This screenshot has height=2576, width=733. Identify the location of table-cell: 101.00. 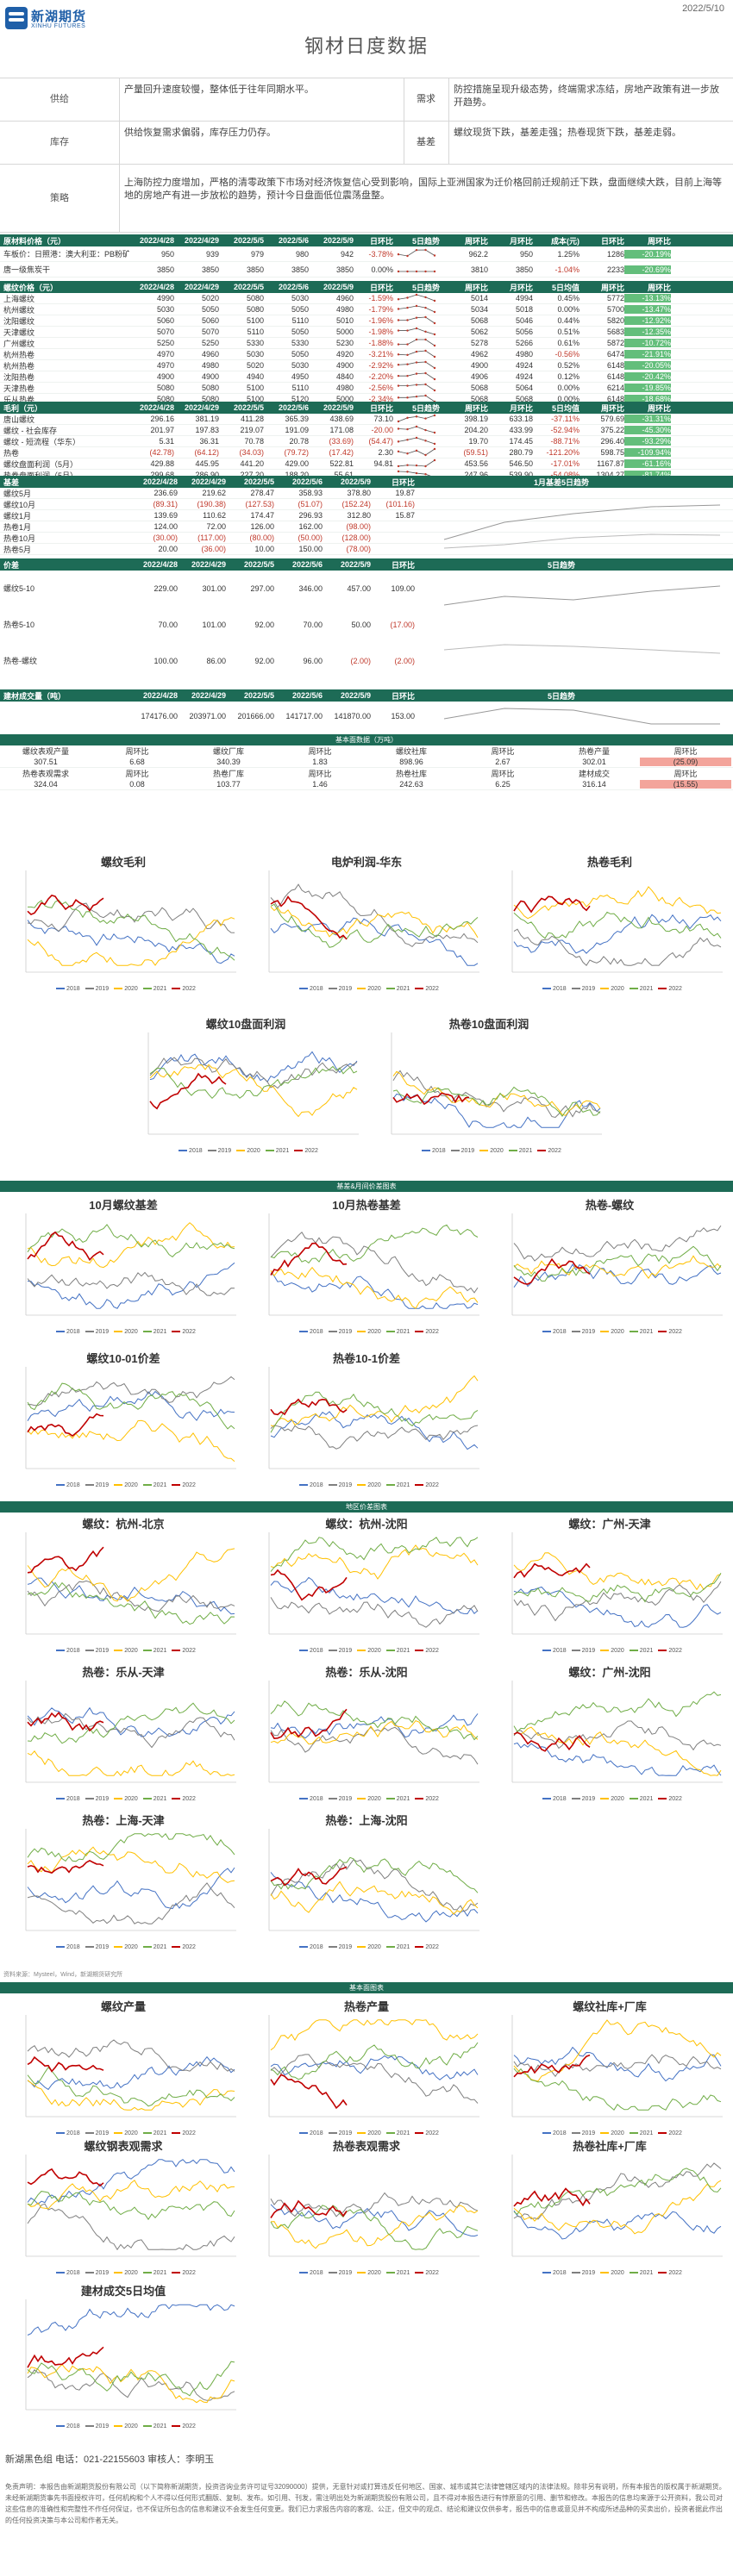
(214, 624).